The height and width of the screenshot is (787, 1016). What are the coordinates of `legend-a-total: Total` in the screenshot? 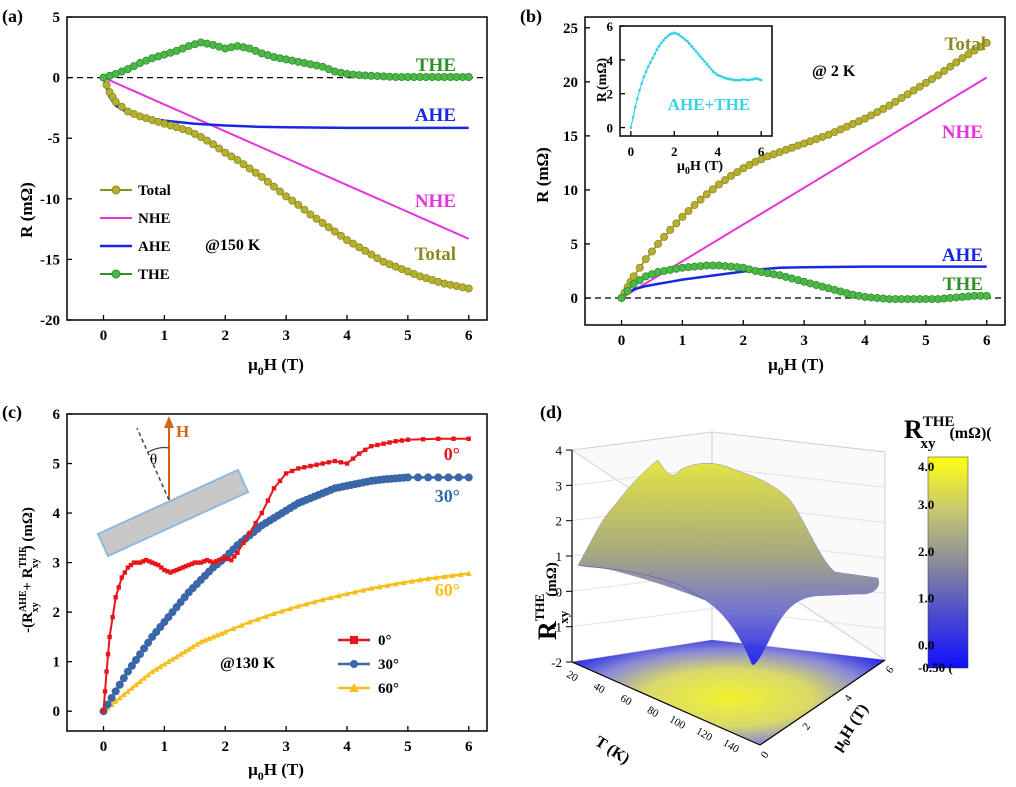 It's located at (154, 191).